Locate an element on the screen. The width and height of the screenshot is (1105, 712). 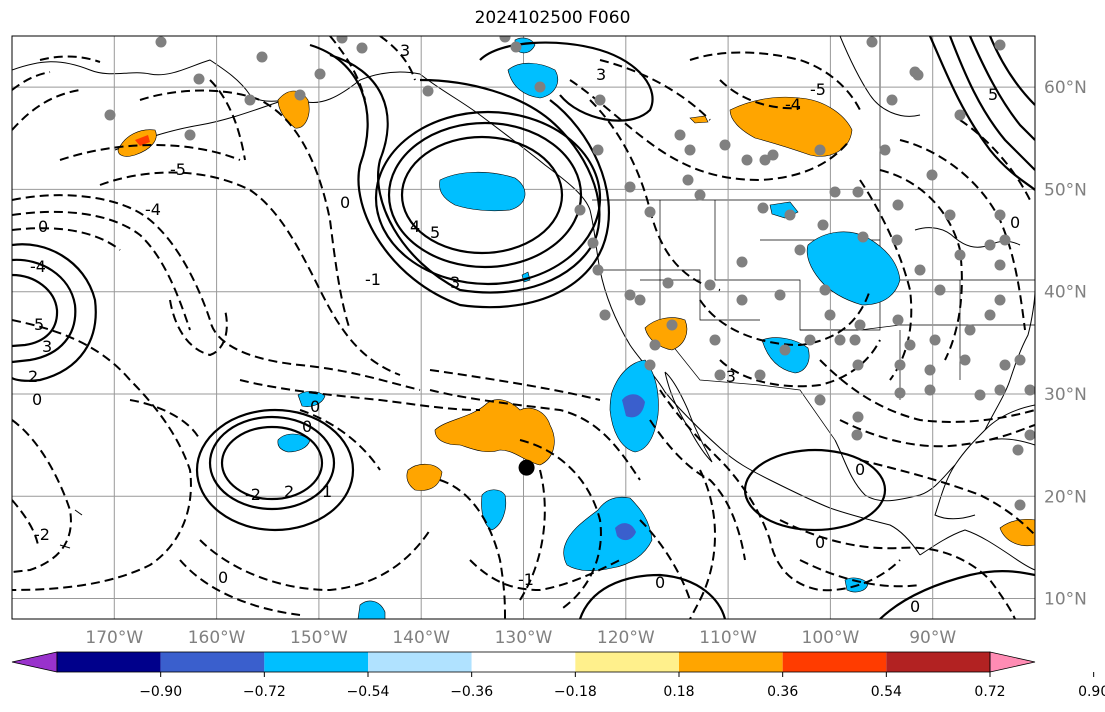
longitude-tick-label: 160°W is located at coordinates (217, 638).